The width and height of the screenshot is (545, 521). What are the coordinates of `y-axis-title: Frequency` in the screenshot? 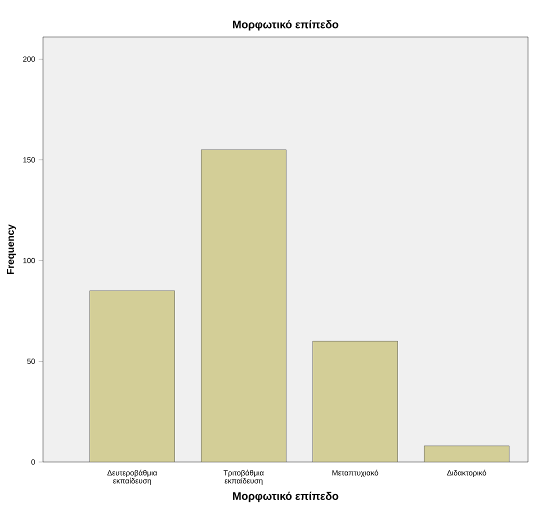 It's located at (11, 249).